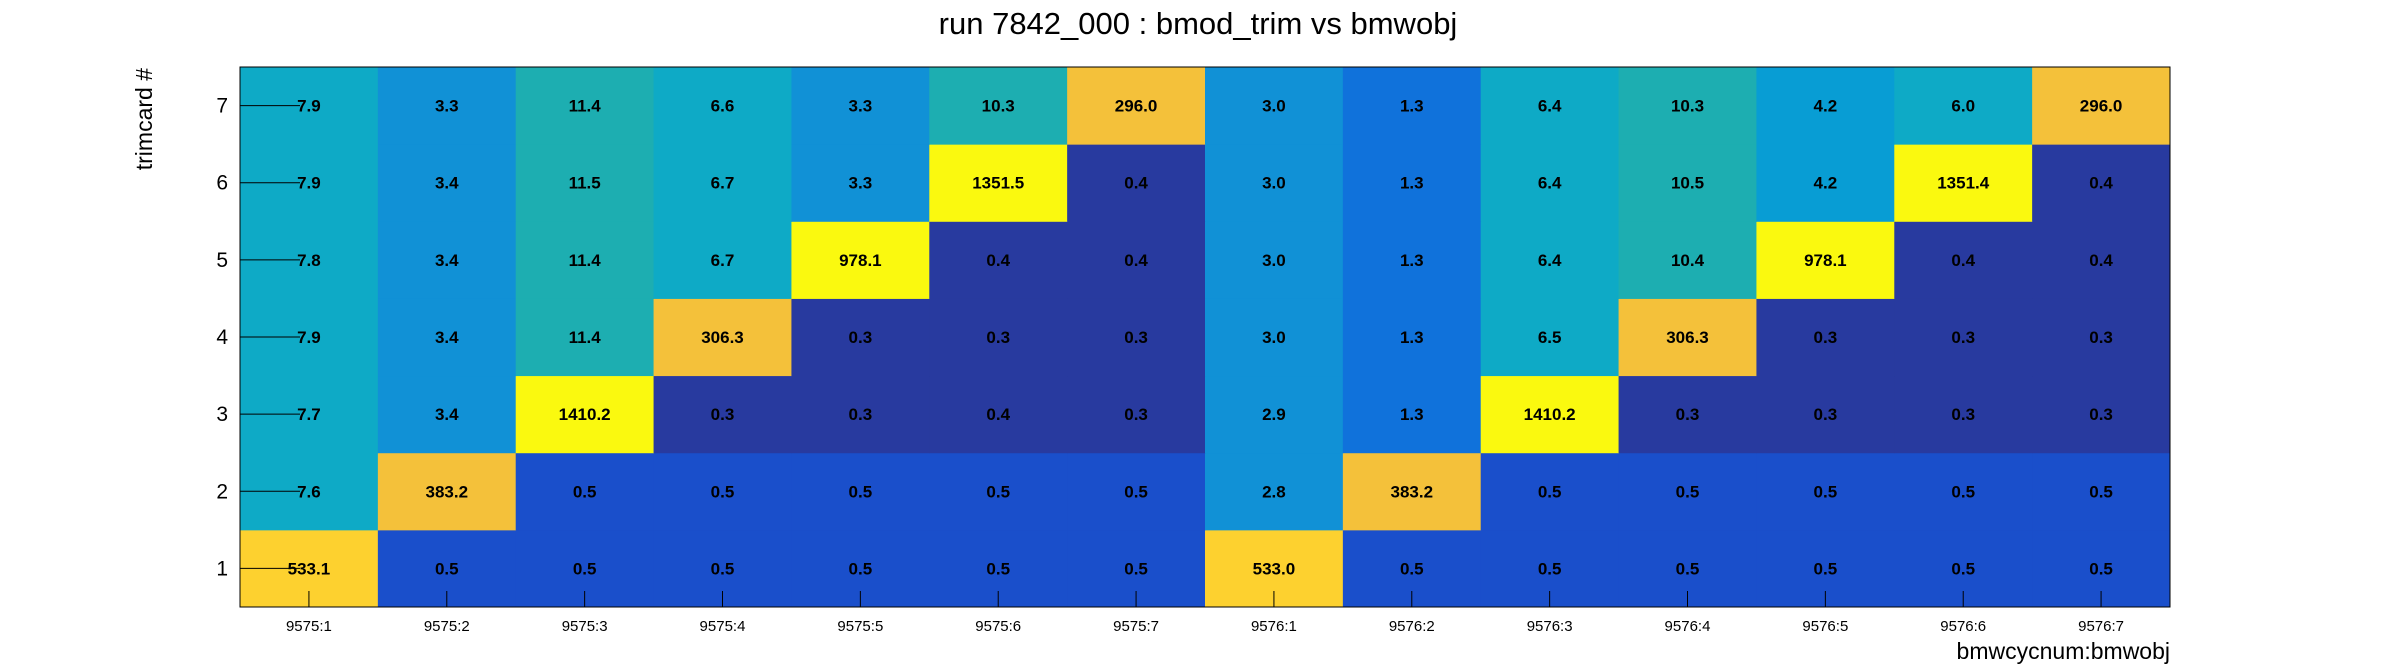 This screenshot has height=672, width=2396. Describe the element at coordinates (2063, 651) in the screenshot. I see `x-axis-title: bmwcycnum:bmwobj` at that location.